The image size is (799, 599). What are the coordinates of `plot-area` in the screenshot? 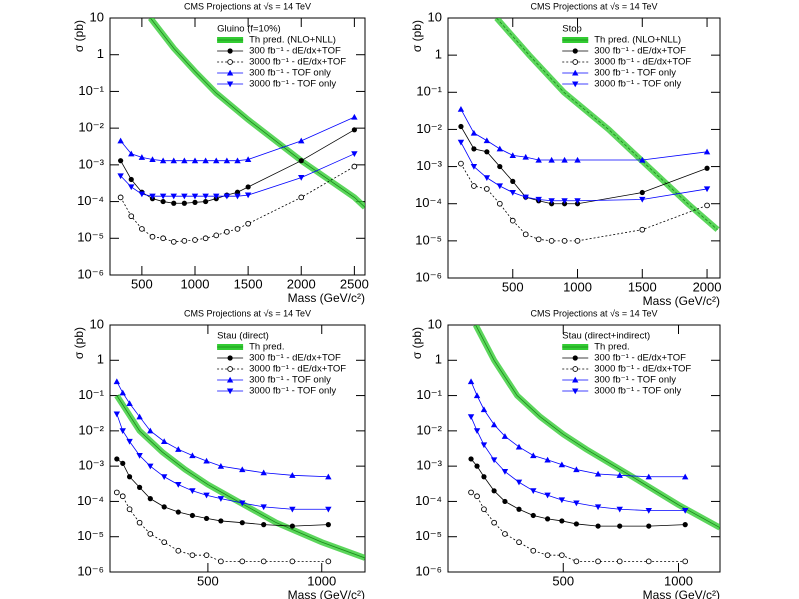 It's located at (593, 445).